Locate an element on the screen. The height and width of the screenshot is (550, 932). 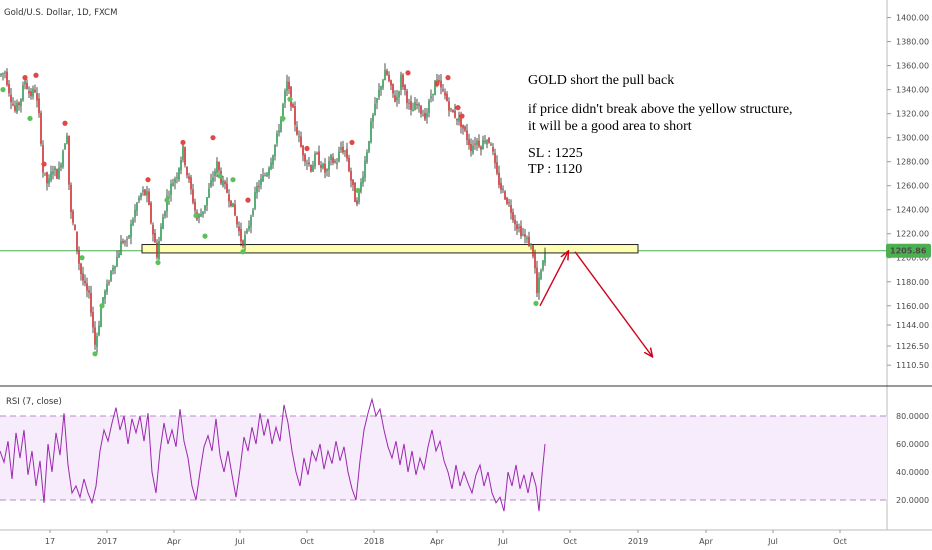
time-tick-label: 2018 is located at coordinates (374, 541).